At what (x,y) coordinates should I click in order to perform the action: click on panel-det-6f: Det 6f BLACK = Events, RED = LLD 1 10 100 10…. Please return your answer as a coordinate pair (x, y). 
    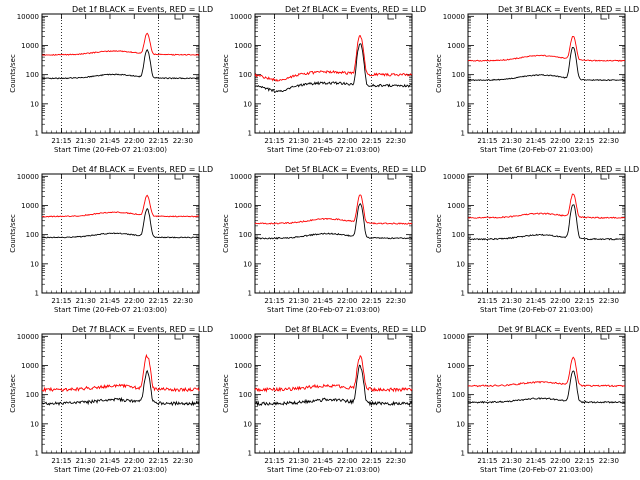
    Looking at the image, I should click on (537, 239).